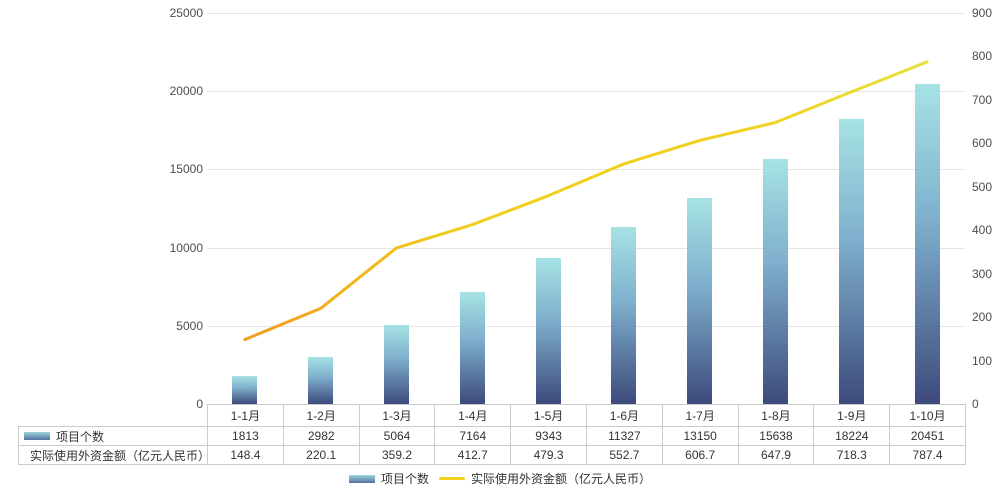 The height and width of the screenshot is (500, 1000). I want to click on legend-label: 实际使用外资金额（亿元人民币）, so click(561, 479).